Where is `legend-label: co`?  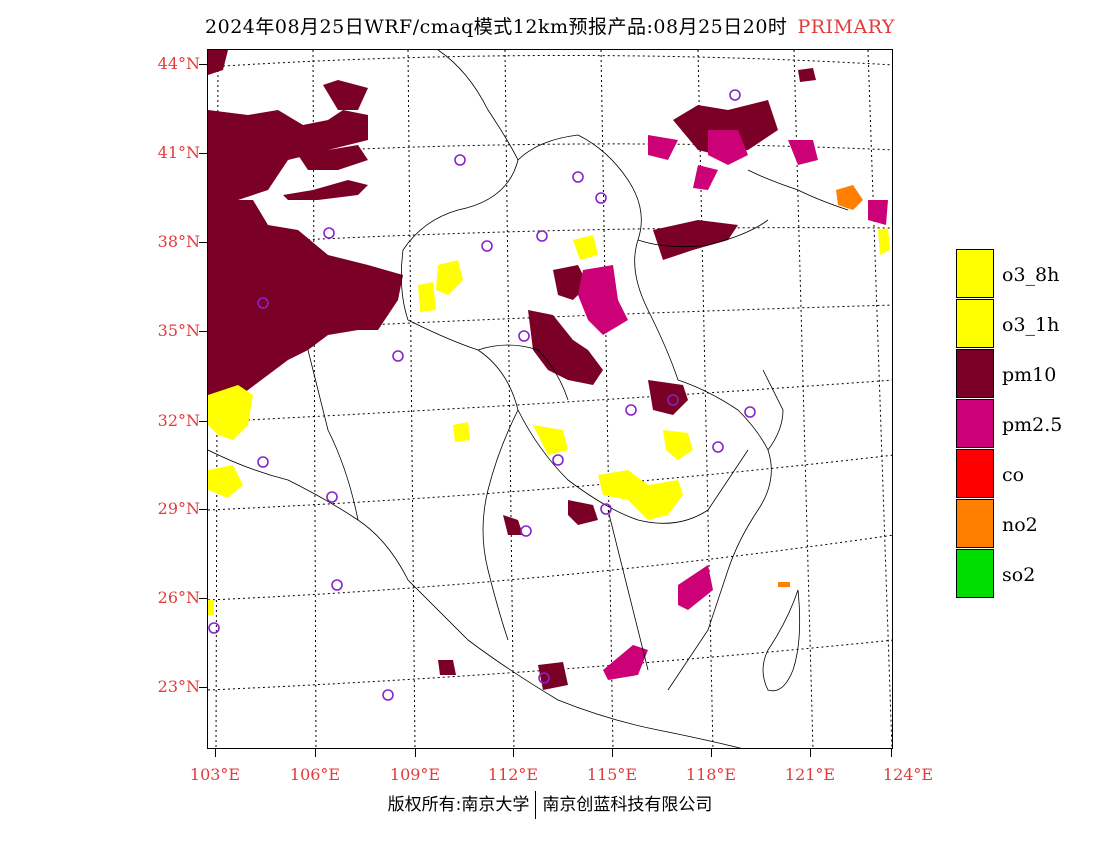
legend-label: co is located at coordinates (1013, 475).